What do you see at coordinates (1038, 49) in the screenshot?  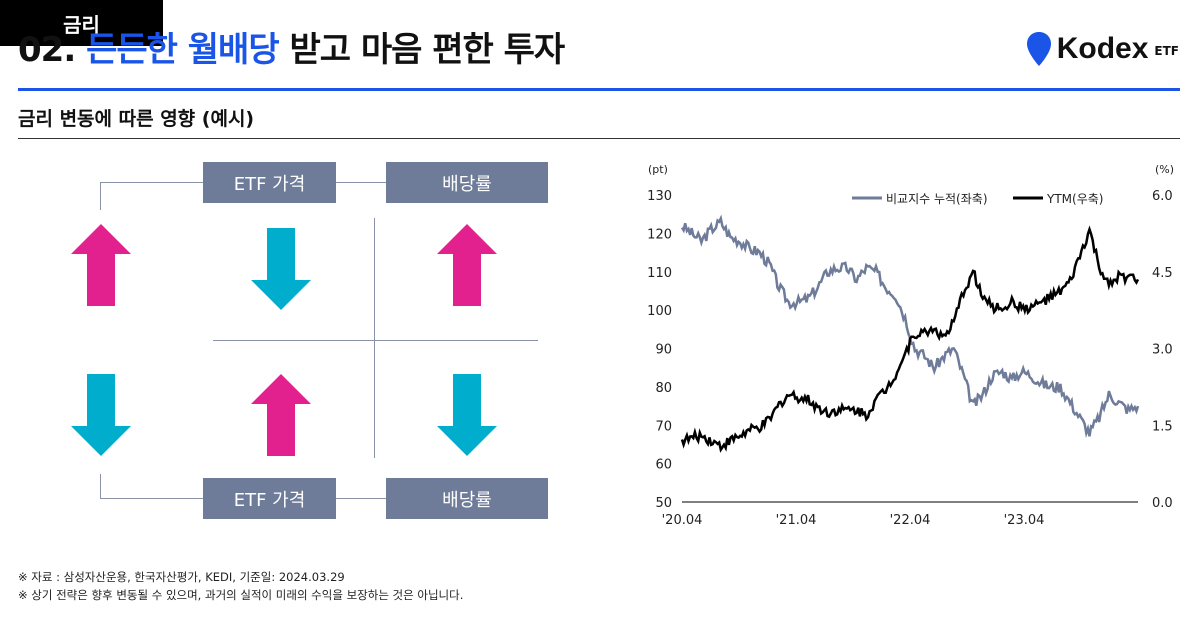 I see `location-pin-icon` at bounding box center [1038, 49].